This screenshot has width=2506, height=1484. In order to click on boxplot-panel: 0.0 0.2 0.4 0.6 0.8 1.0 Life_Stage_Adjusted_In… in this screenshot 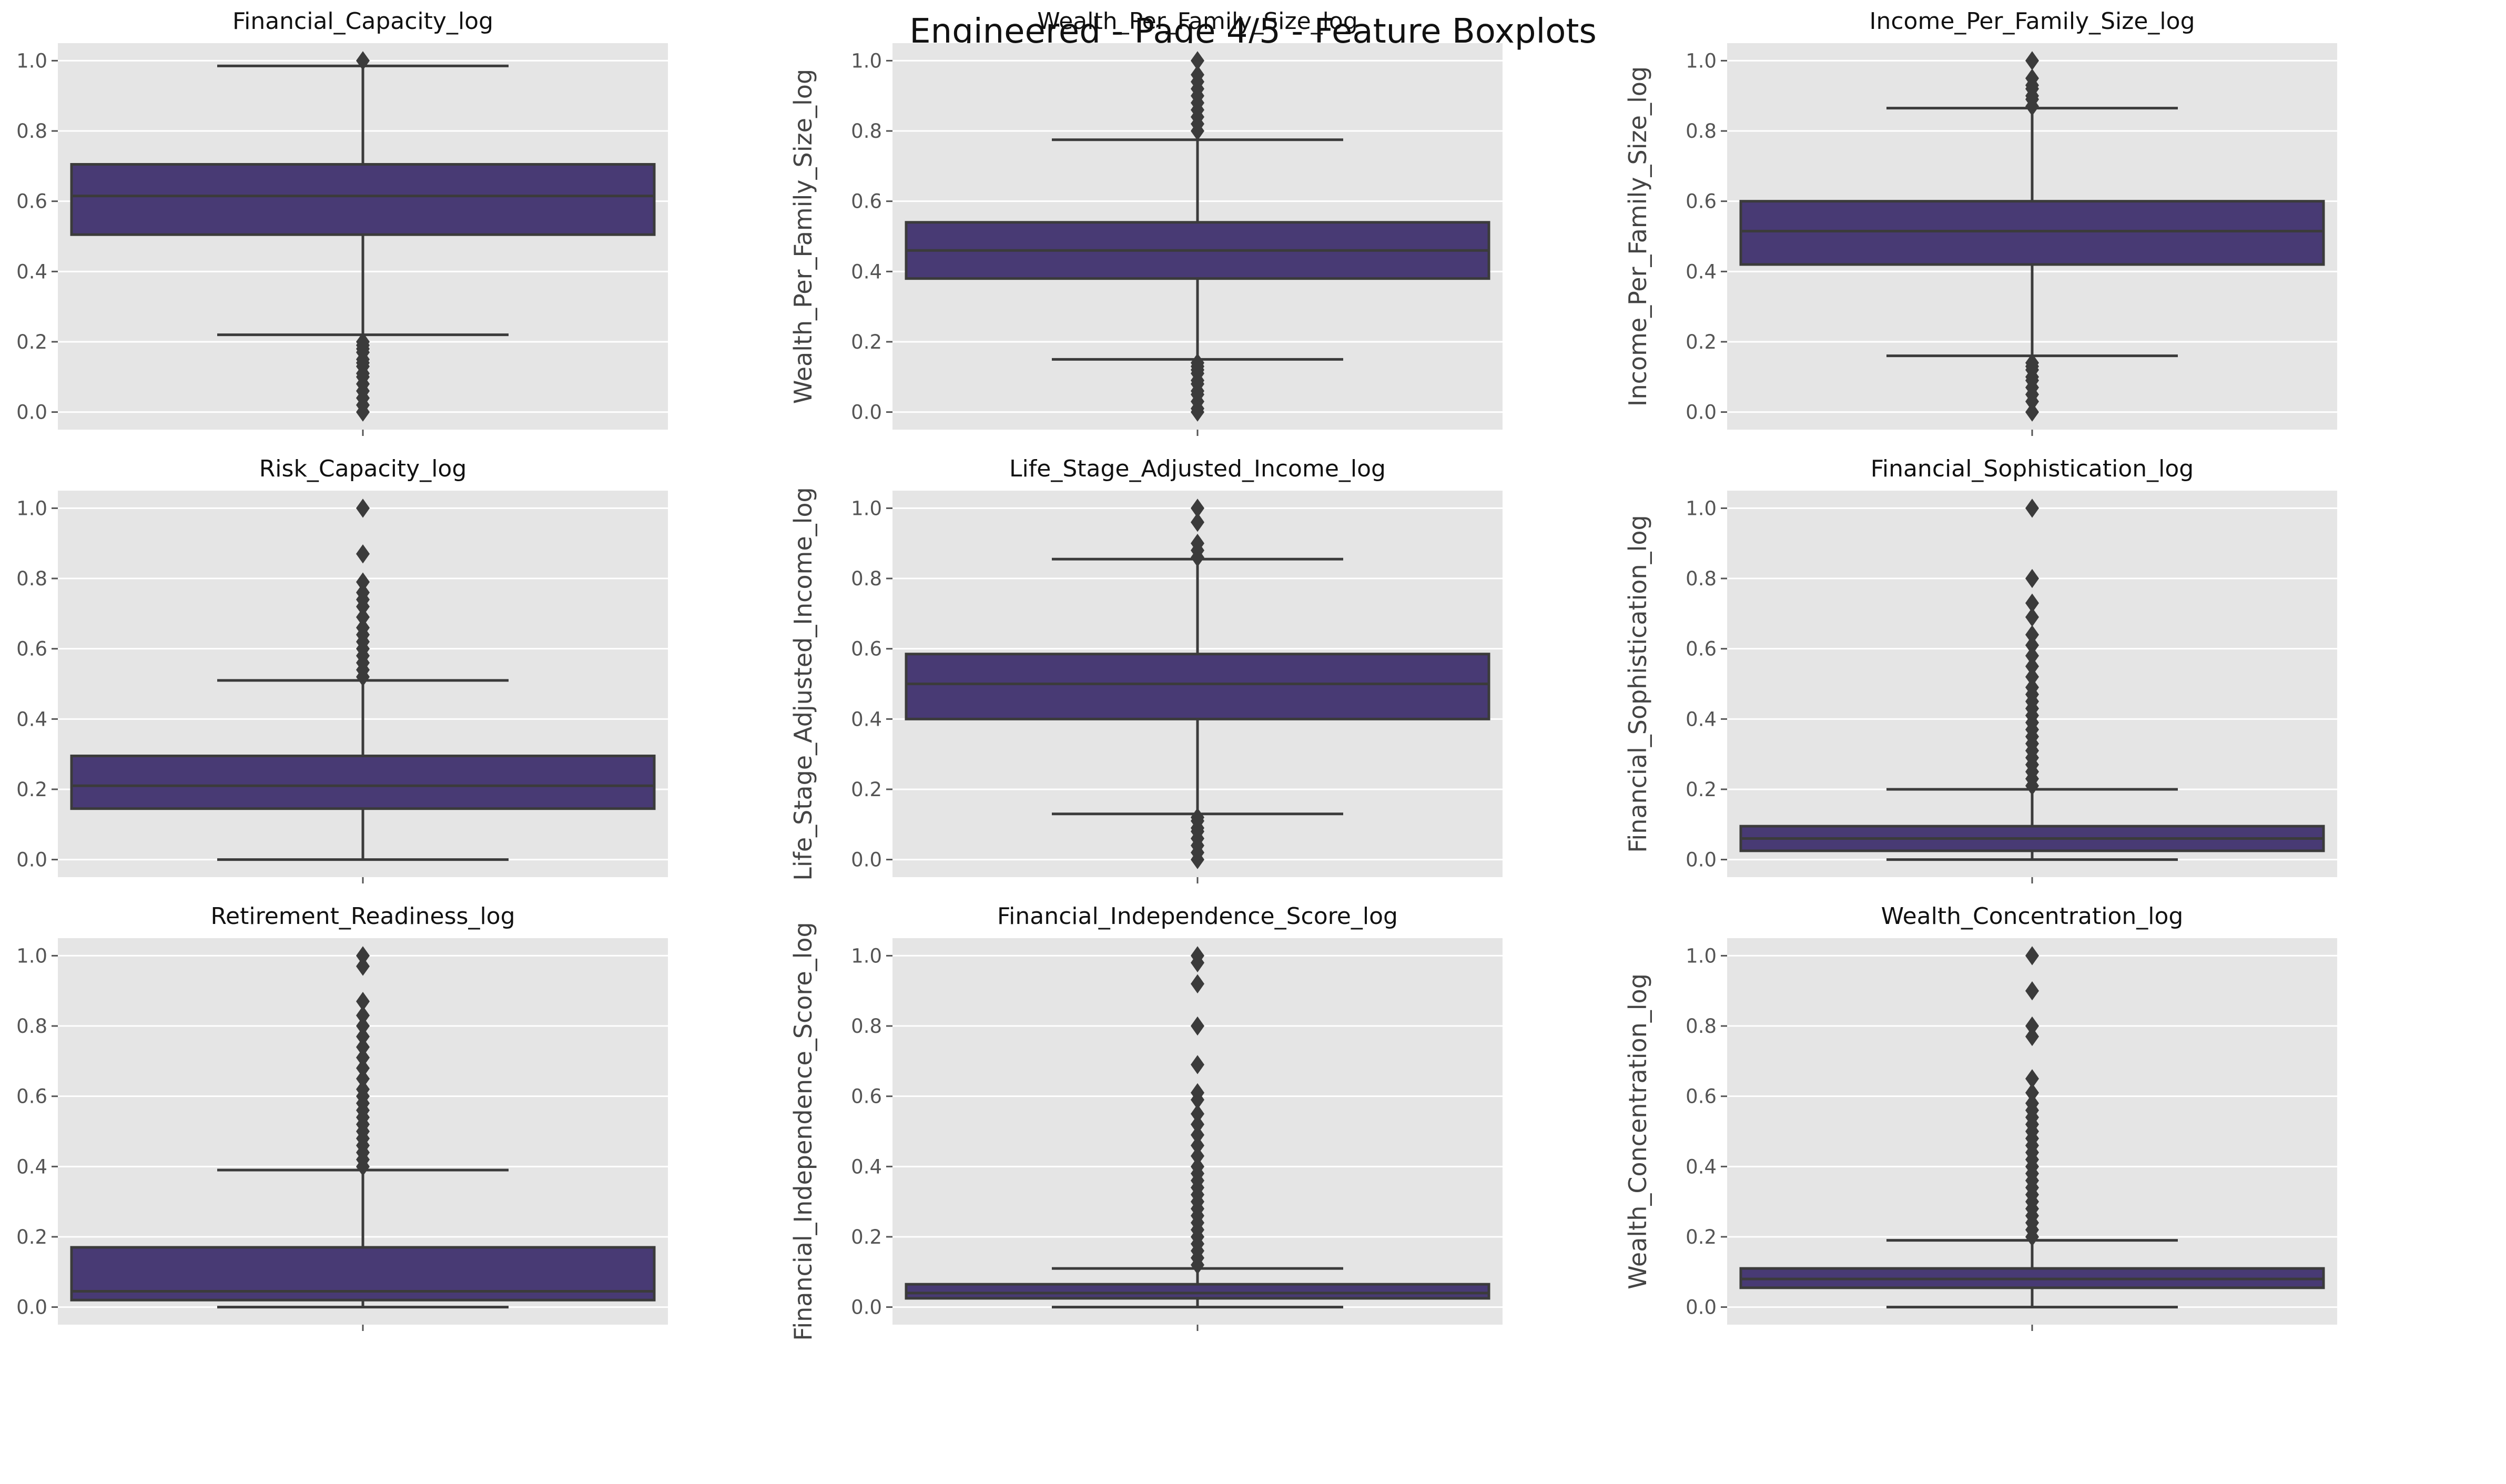, I will do `click(1141, 667)`.